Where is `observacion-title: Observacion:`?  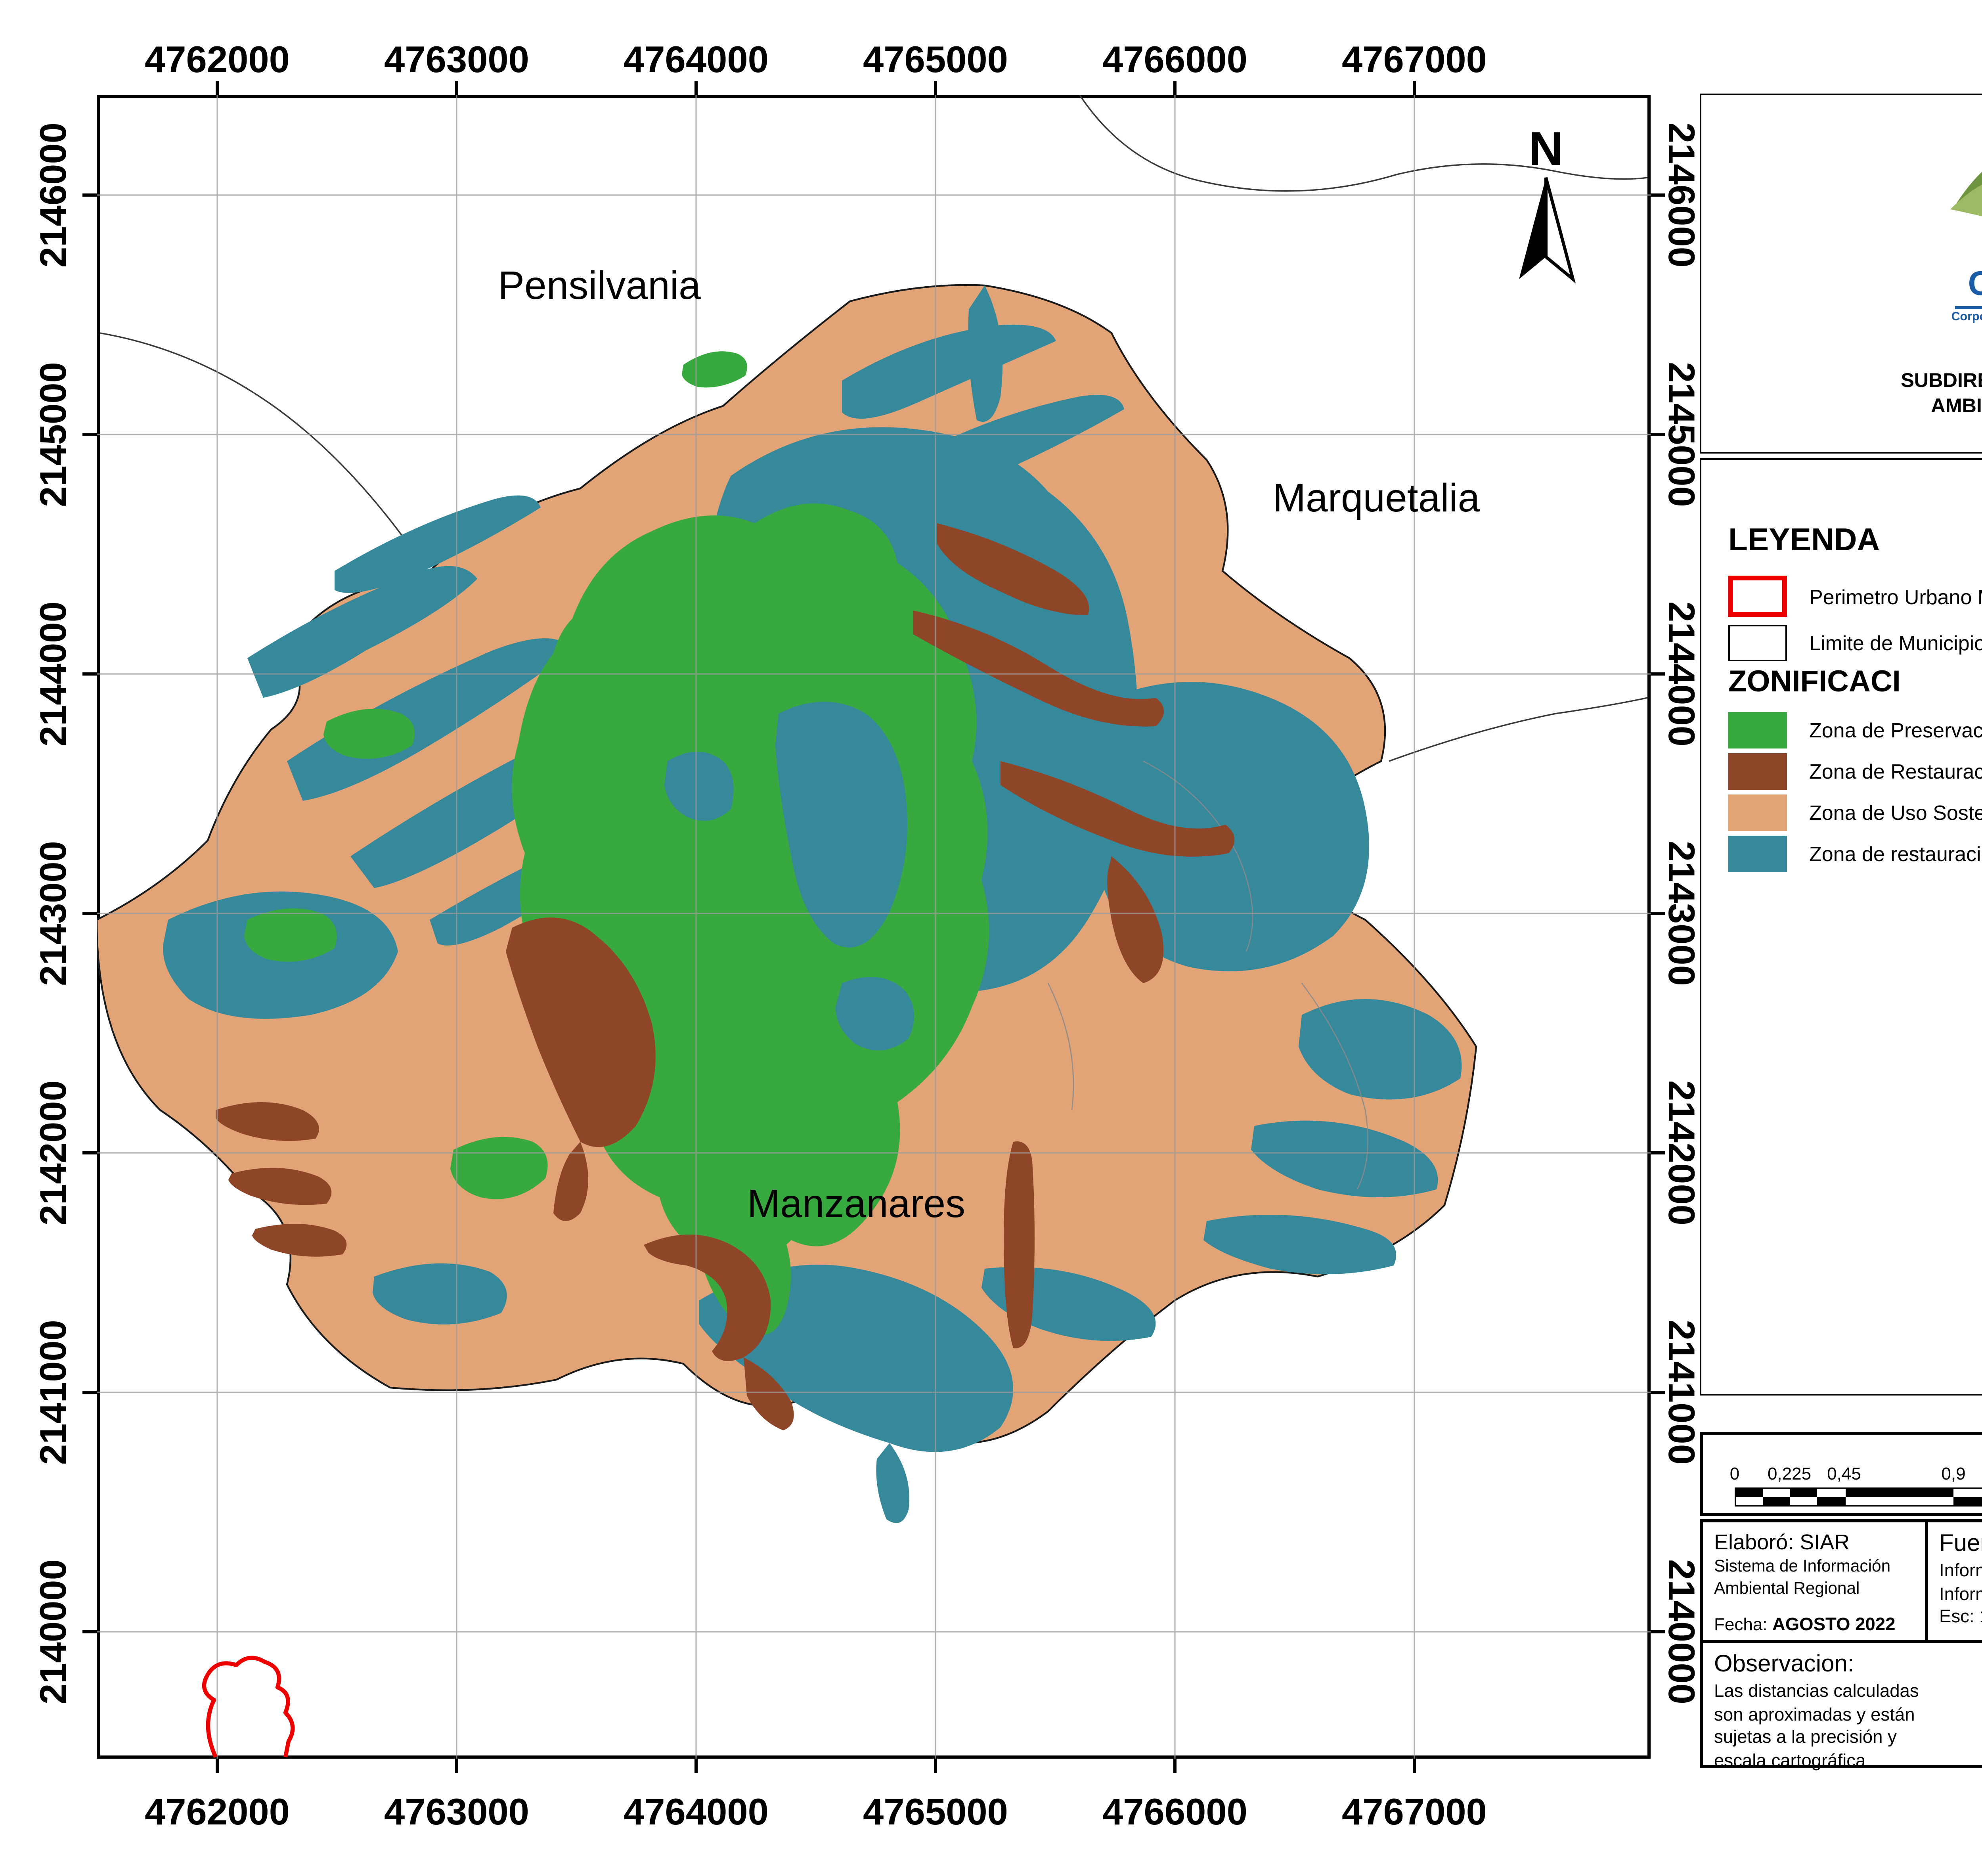
observacion-title: Observacion: is located at coordinates (1784, 1664).